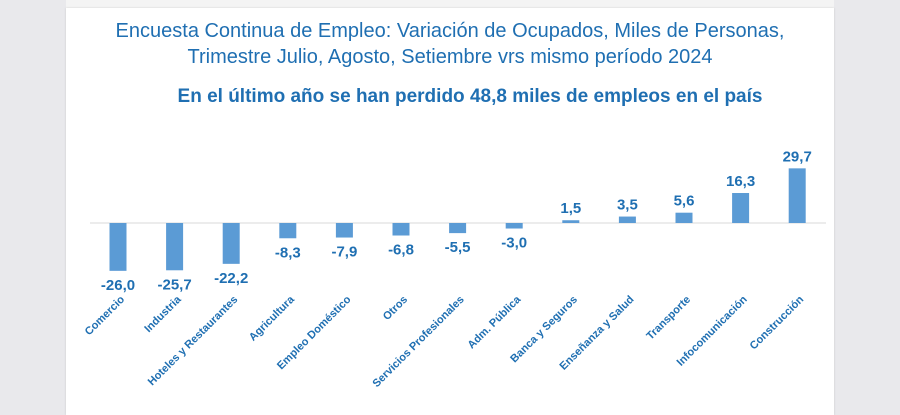 This screenshot has height=415, width=900. Describe the element at coordinates (174, 284) in the screenshot. I see `data-label-1: -25,7` at that location.